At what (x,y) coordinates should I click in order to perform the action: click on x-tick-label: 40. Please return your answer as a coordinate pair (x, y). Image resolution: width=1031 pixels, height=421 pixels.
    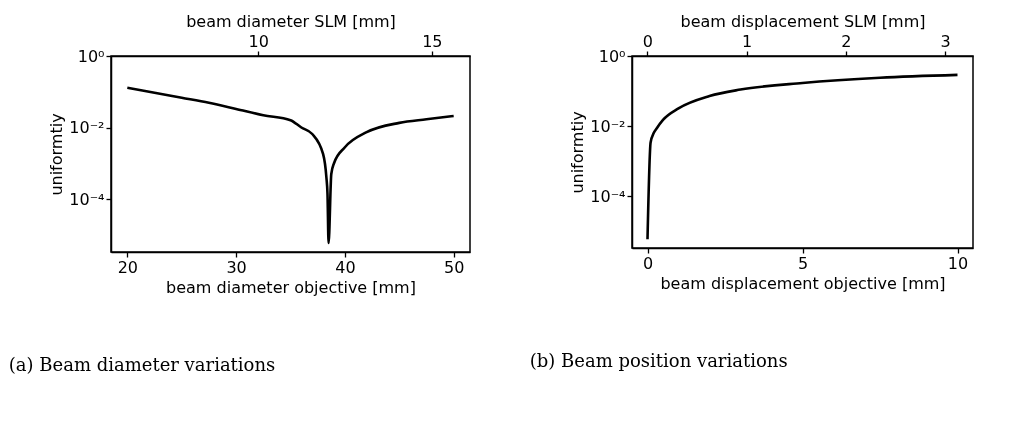
    Looking at the image, I should click on (345, 267).